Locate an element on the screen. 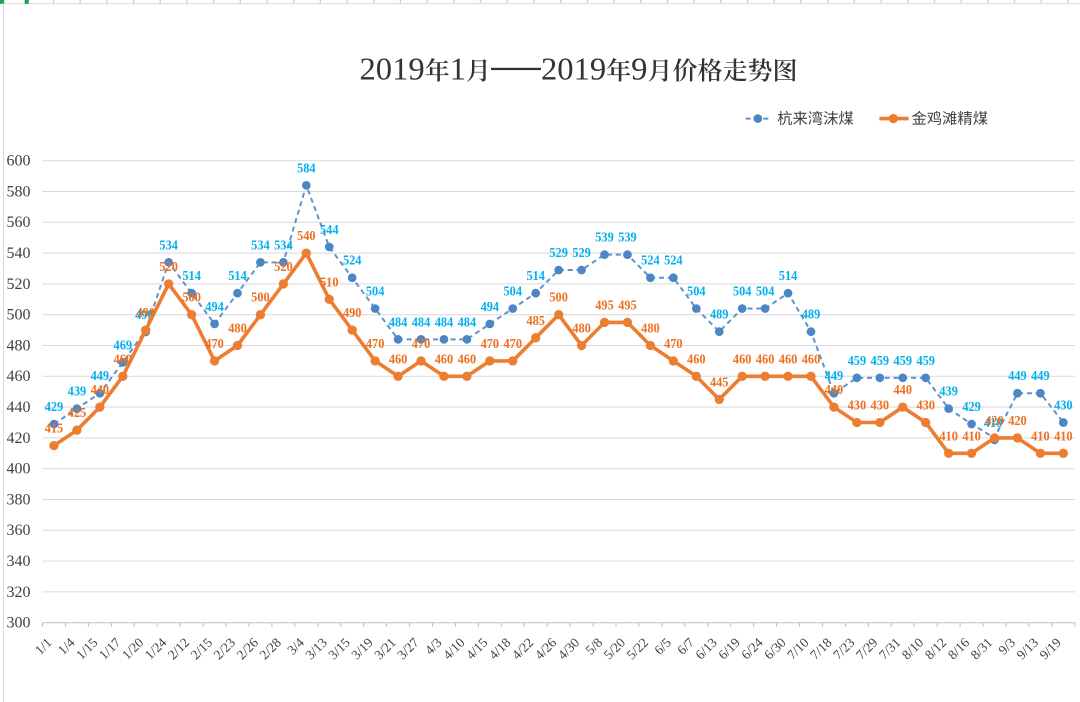 The height and width of the screenshot is (702, 1080). svg-text: 1 is located at coordinates (458, 69).